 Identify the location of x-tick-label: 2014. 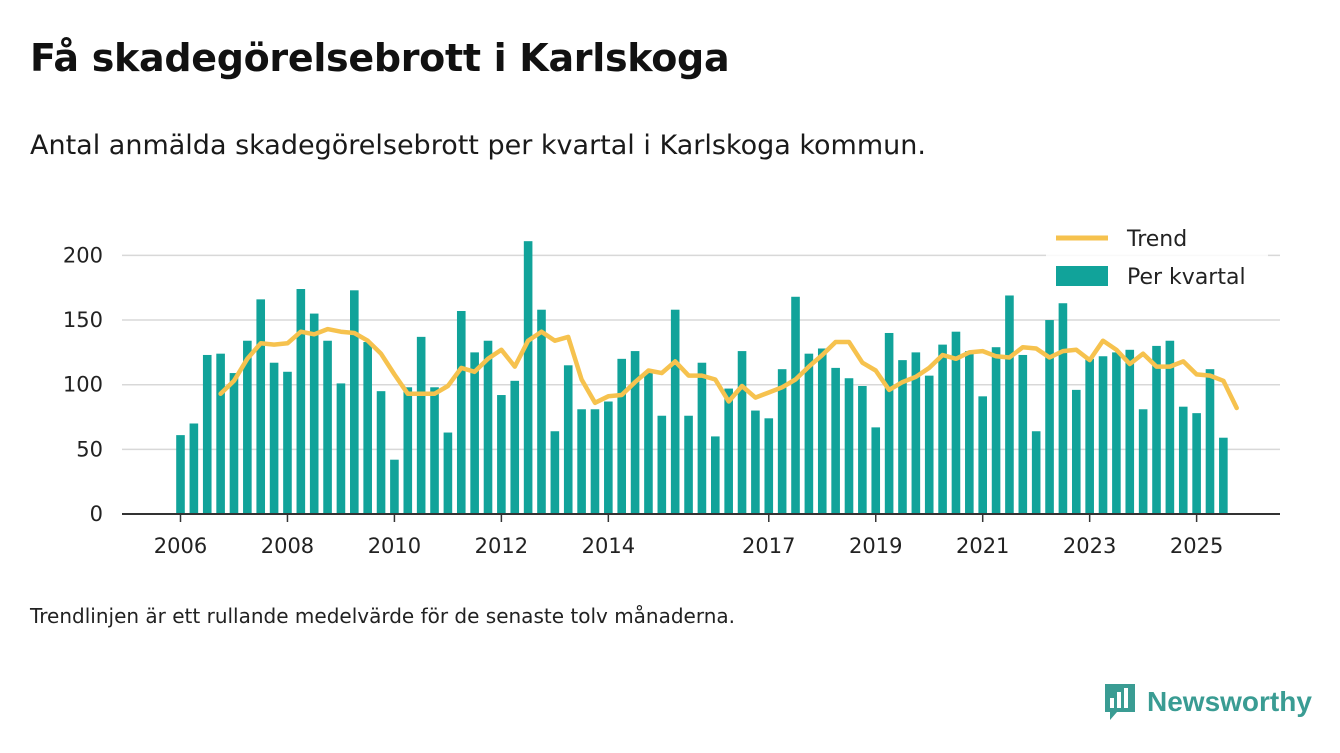
(608, 546).